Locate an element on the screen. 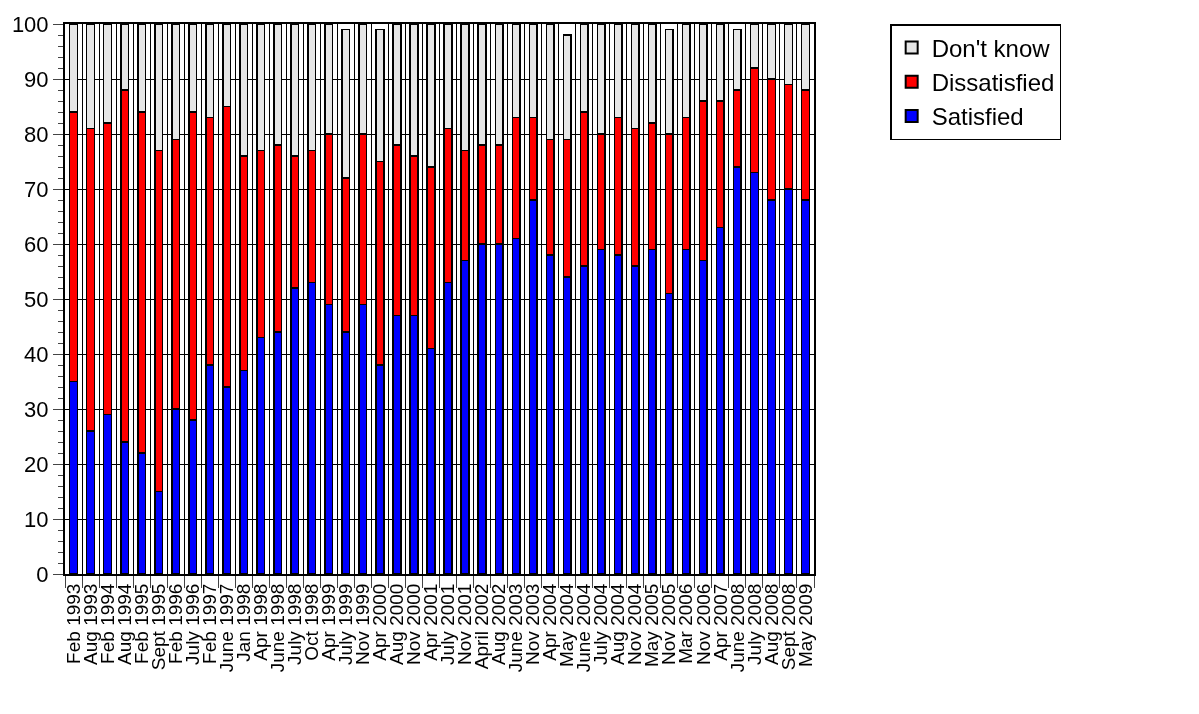  x-tick-label: Apr 1999 is located at coordinates (329, 622).